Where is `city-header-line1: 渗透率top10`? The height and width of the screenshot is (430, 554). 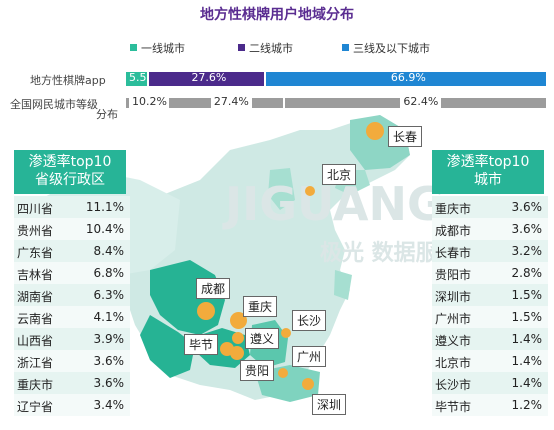 city-header-line1: 渗透率top10 is located at coordinates (488, 162).